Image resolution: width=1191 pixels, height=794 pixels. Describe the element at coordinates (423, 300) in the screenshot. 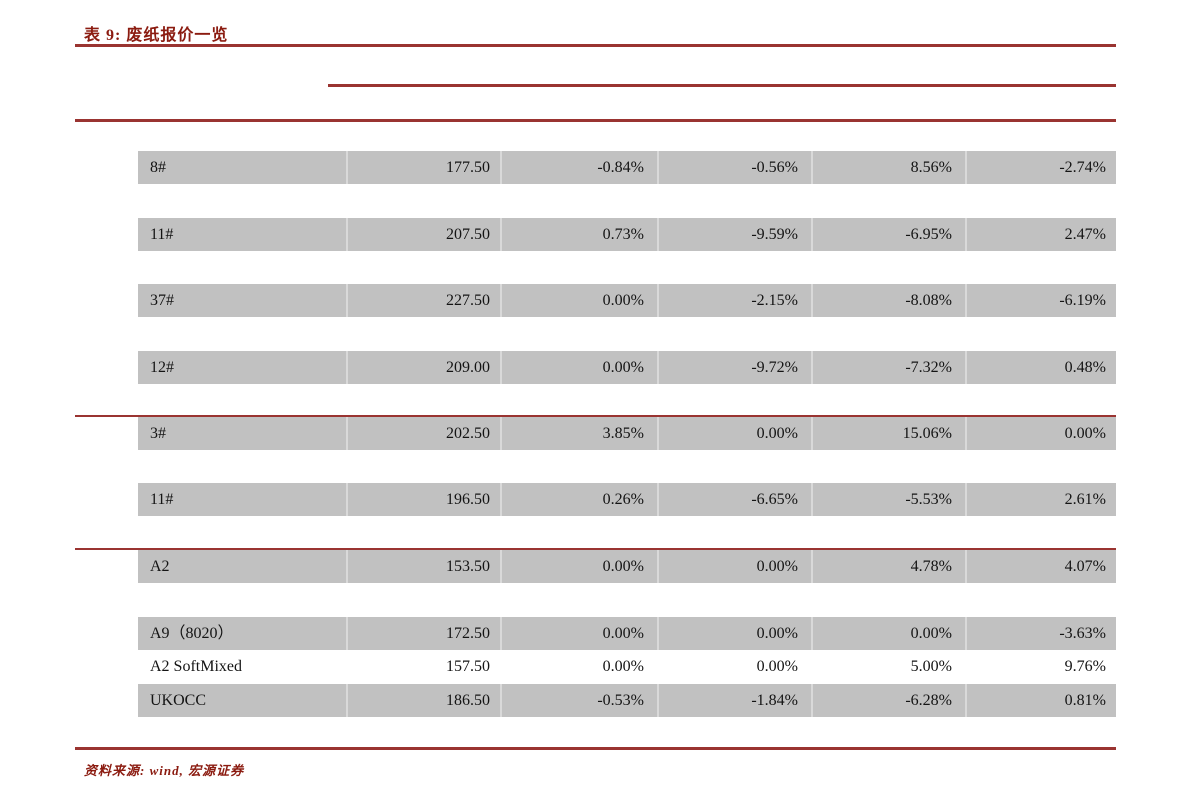

I see `cell-value: 227.50` at that location.